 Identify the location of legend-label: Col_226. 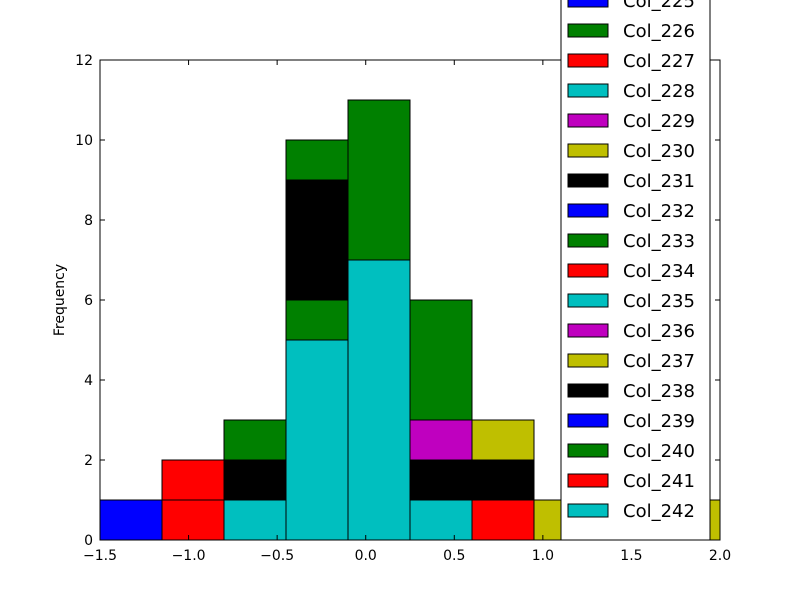
(659, 31).